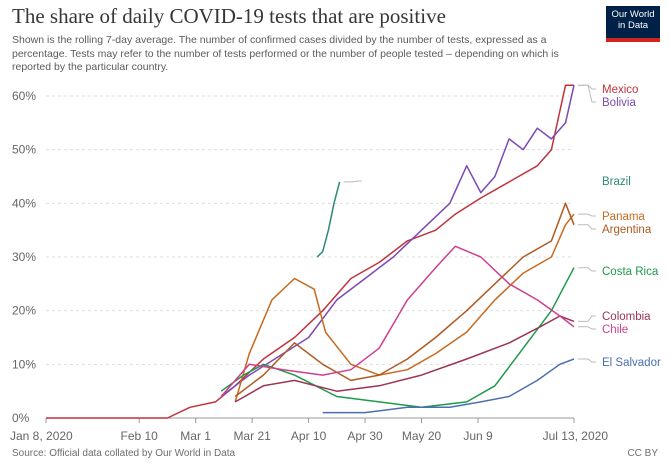  Describe the element at coordinates (626, 317) in the screenshot. I see `series-label-colombia: Colombia` at that location.